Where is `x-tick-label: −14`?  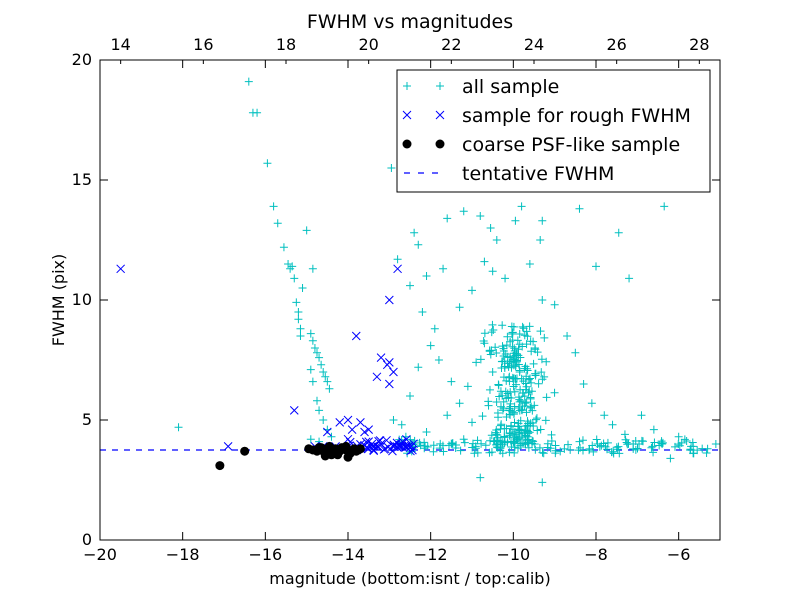 x-tick-label: −14 is located at coordinates (348, 554).